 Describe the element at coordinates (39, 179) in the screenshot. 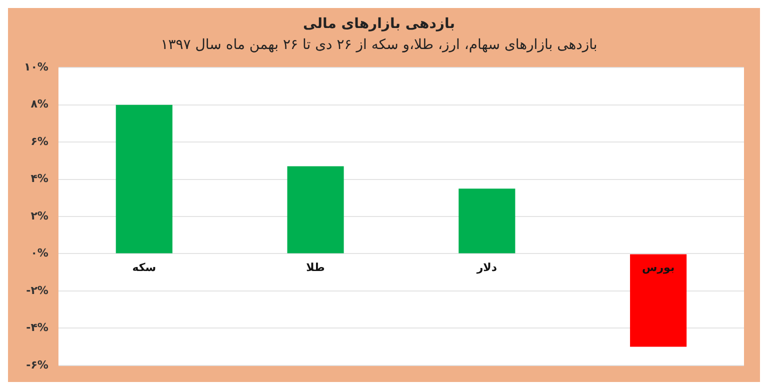

I see `y-tick-label: ۴%` at that location.